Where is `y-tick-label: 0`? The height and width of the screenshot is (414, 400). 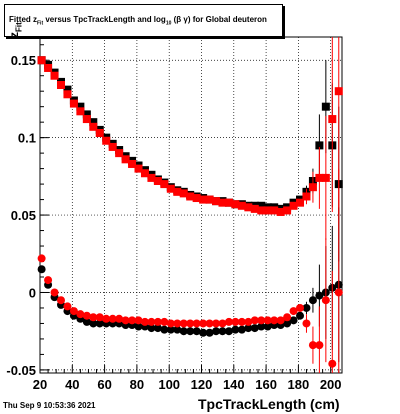 y-tick-label: 0 is located at coordinates (32, 292).